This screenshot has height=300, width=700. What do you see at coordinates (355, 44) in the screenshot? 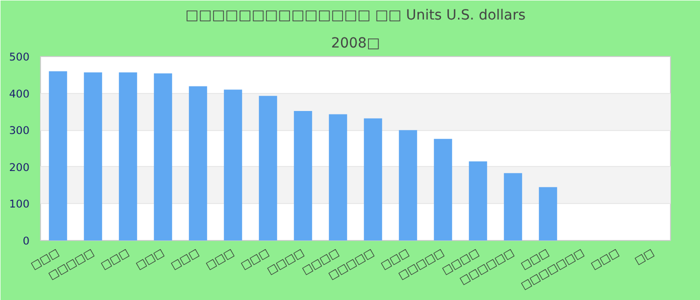
I see `chart-subtitle: 2008□` at bounding box center [355, 44].